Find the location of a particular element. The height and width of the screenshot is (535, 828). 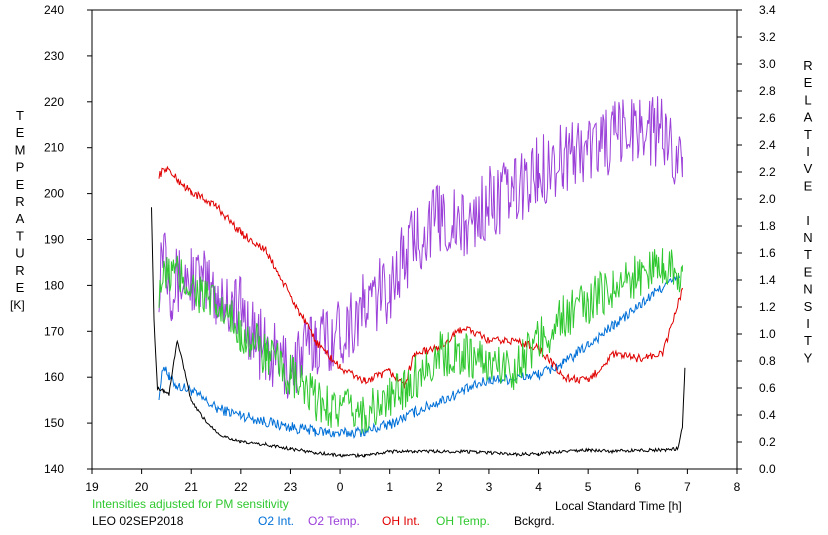

y-left-title-letter: M is located at coordinates (20, 149).